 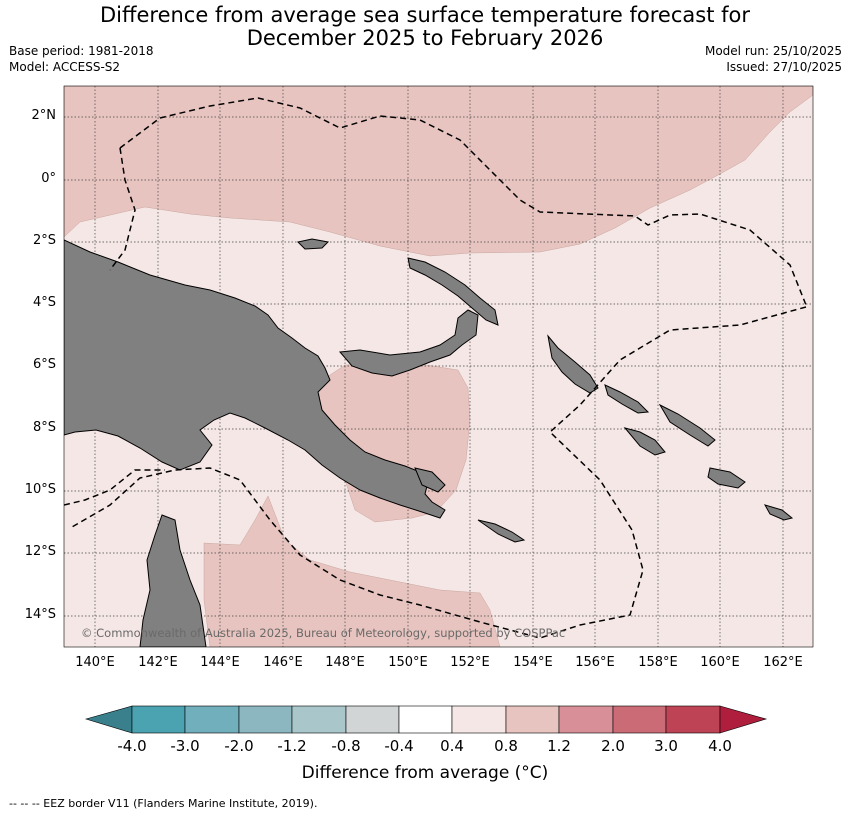 I want to click on d-entrecasteaux-islands, so click(x=430, y=480).